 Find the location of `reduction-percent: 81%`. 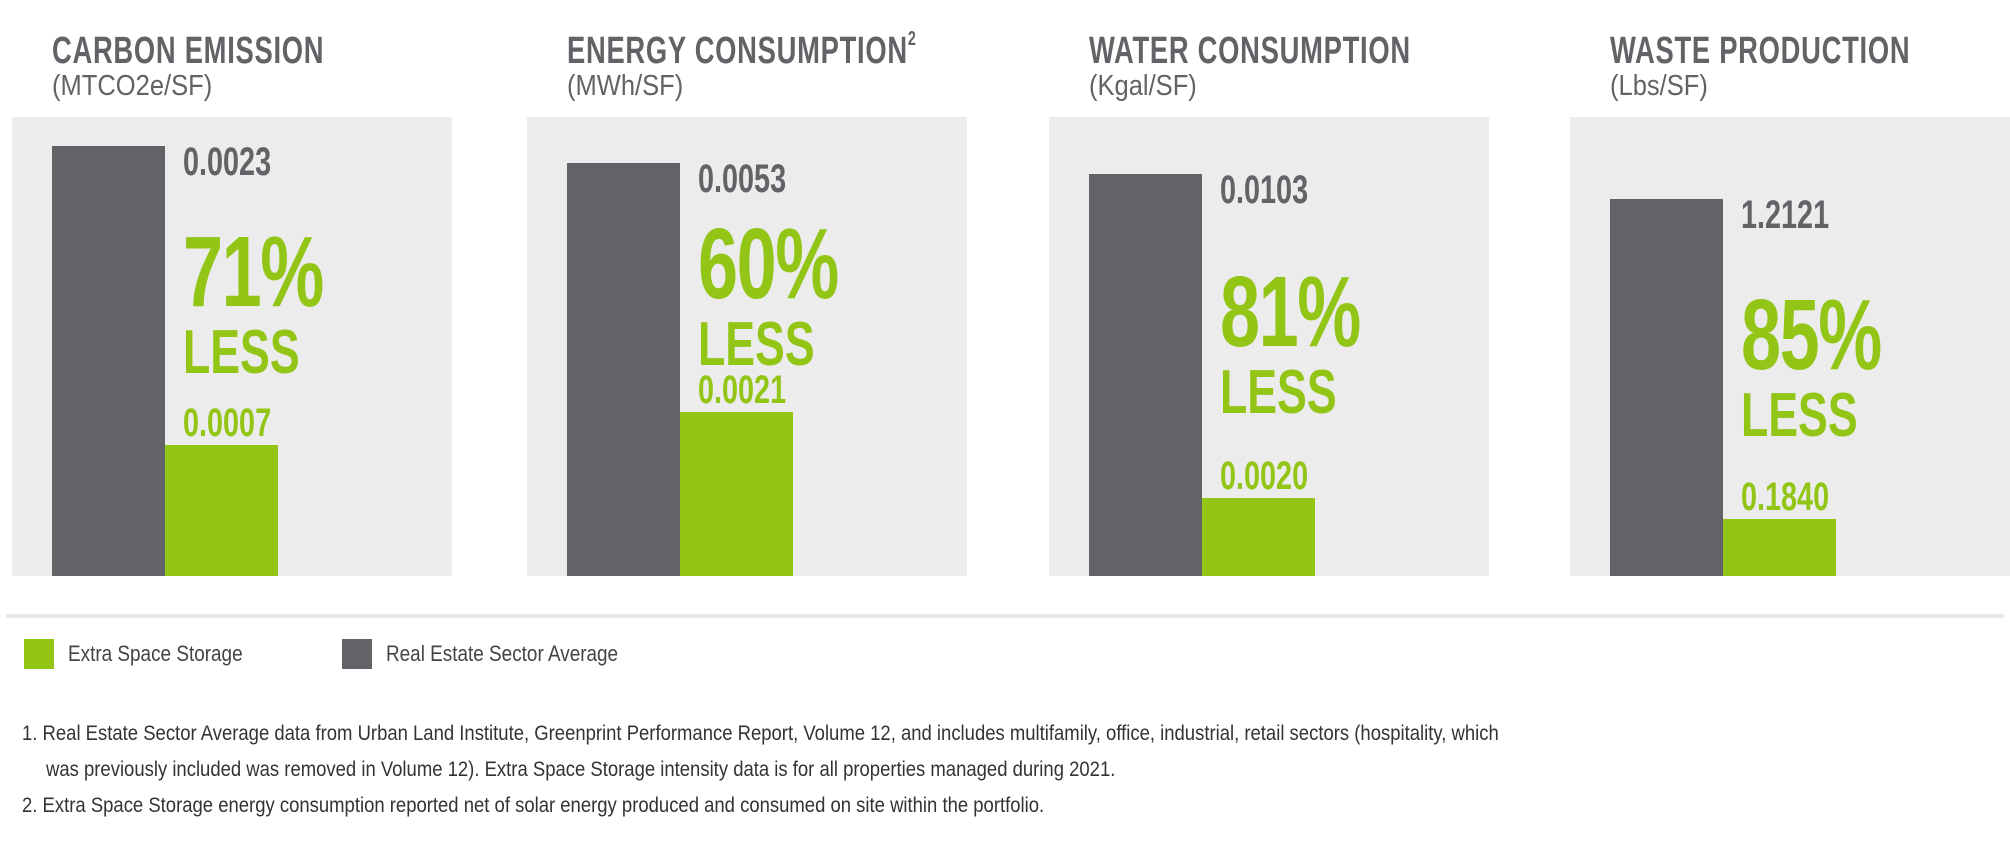

reduction-percent: 81% is located at coordinates (1290, 311).